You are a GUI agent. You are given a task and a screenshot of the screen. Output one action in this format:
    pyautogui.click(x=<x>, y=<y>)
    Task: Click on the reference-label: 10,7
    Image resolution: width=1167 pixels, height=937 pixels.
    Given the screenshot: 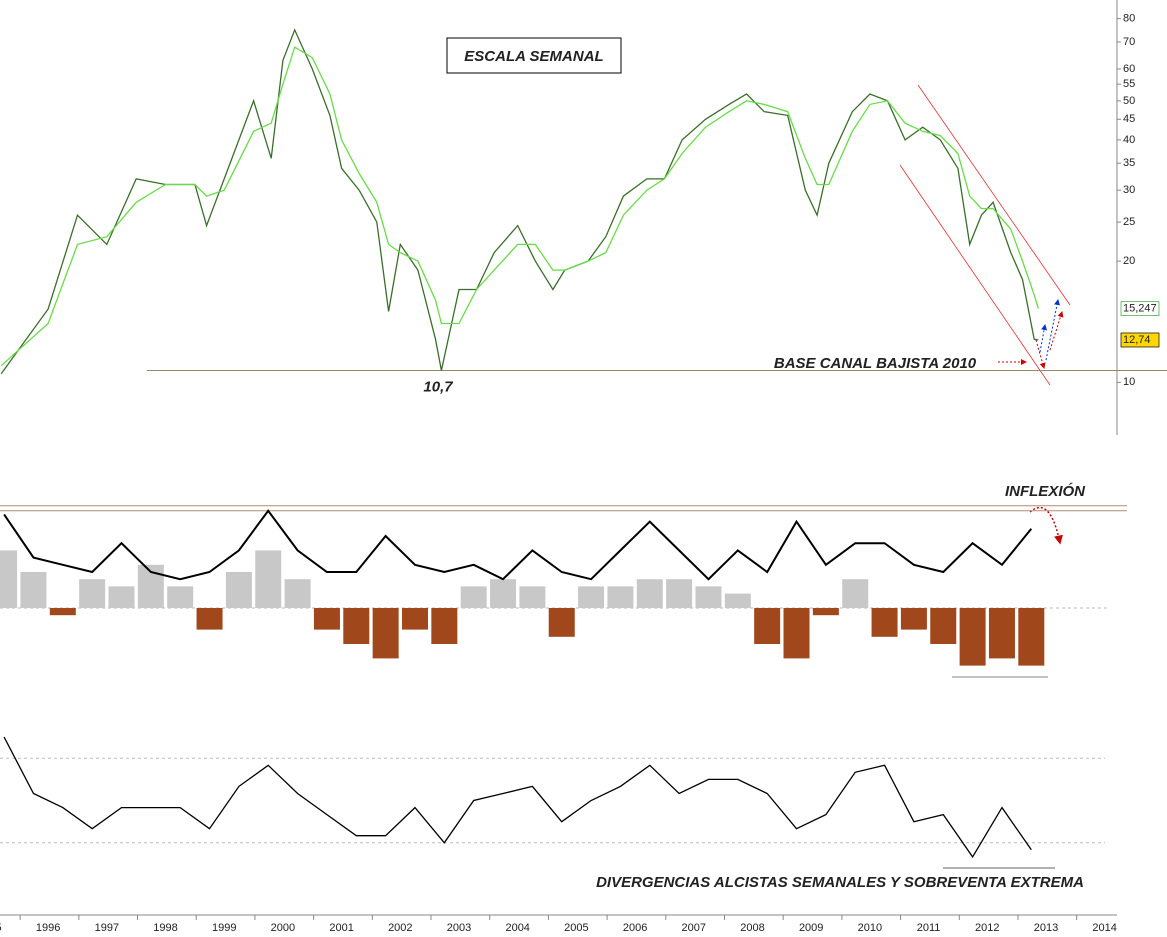 What is the action you would take?
    pyautogui.click(x=438, y=386)
    